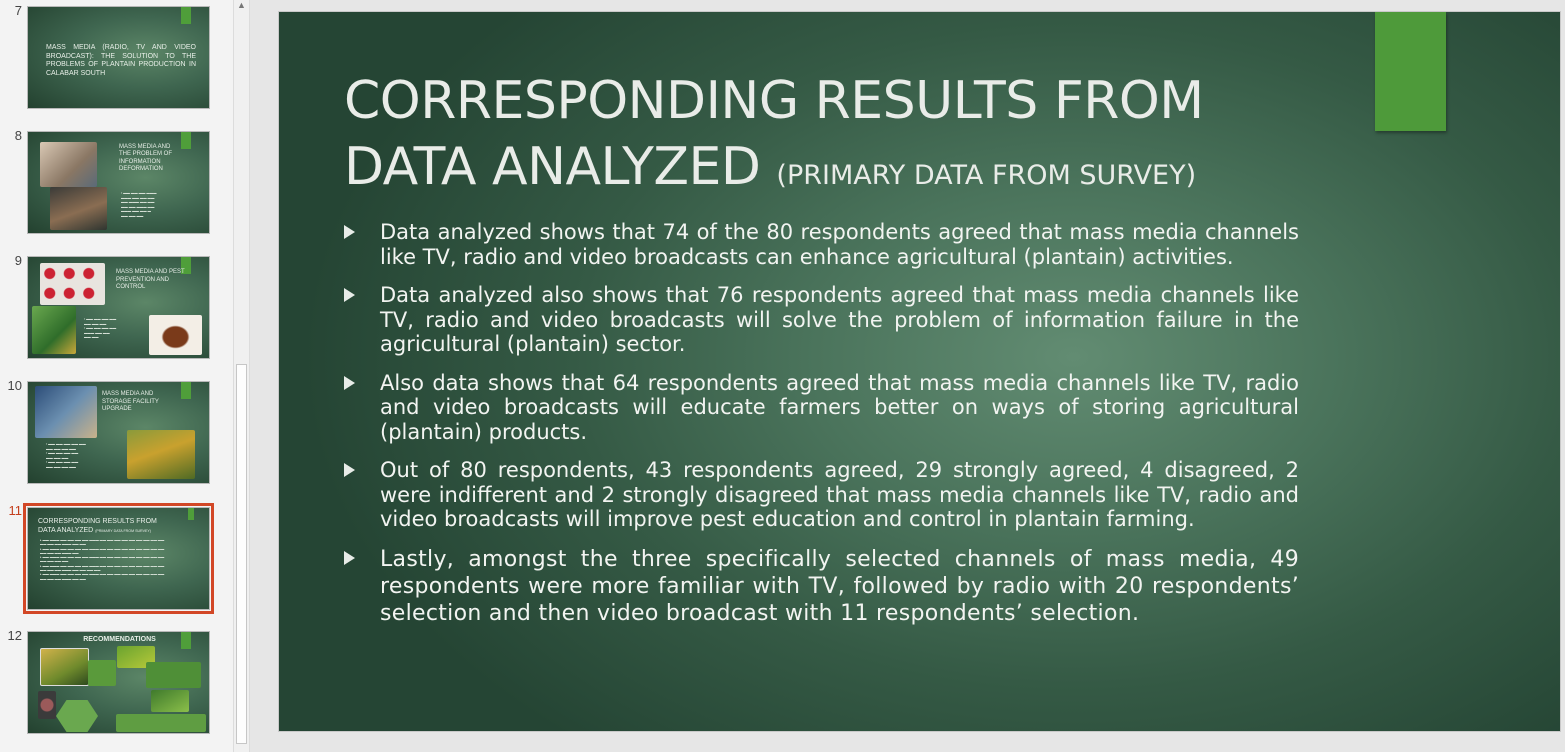 This screenshot has height=752, width=1565. What do you see at coordinates (64, 667) in the screenshot?
I see `plantain-bunch-photo` at bounding box center [64, 667].